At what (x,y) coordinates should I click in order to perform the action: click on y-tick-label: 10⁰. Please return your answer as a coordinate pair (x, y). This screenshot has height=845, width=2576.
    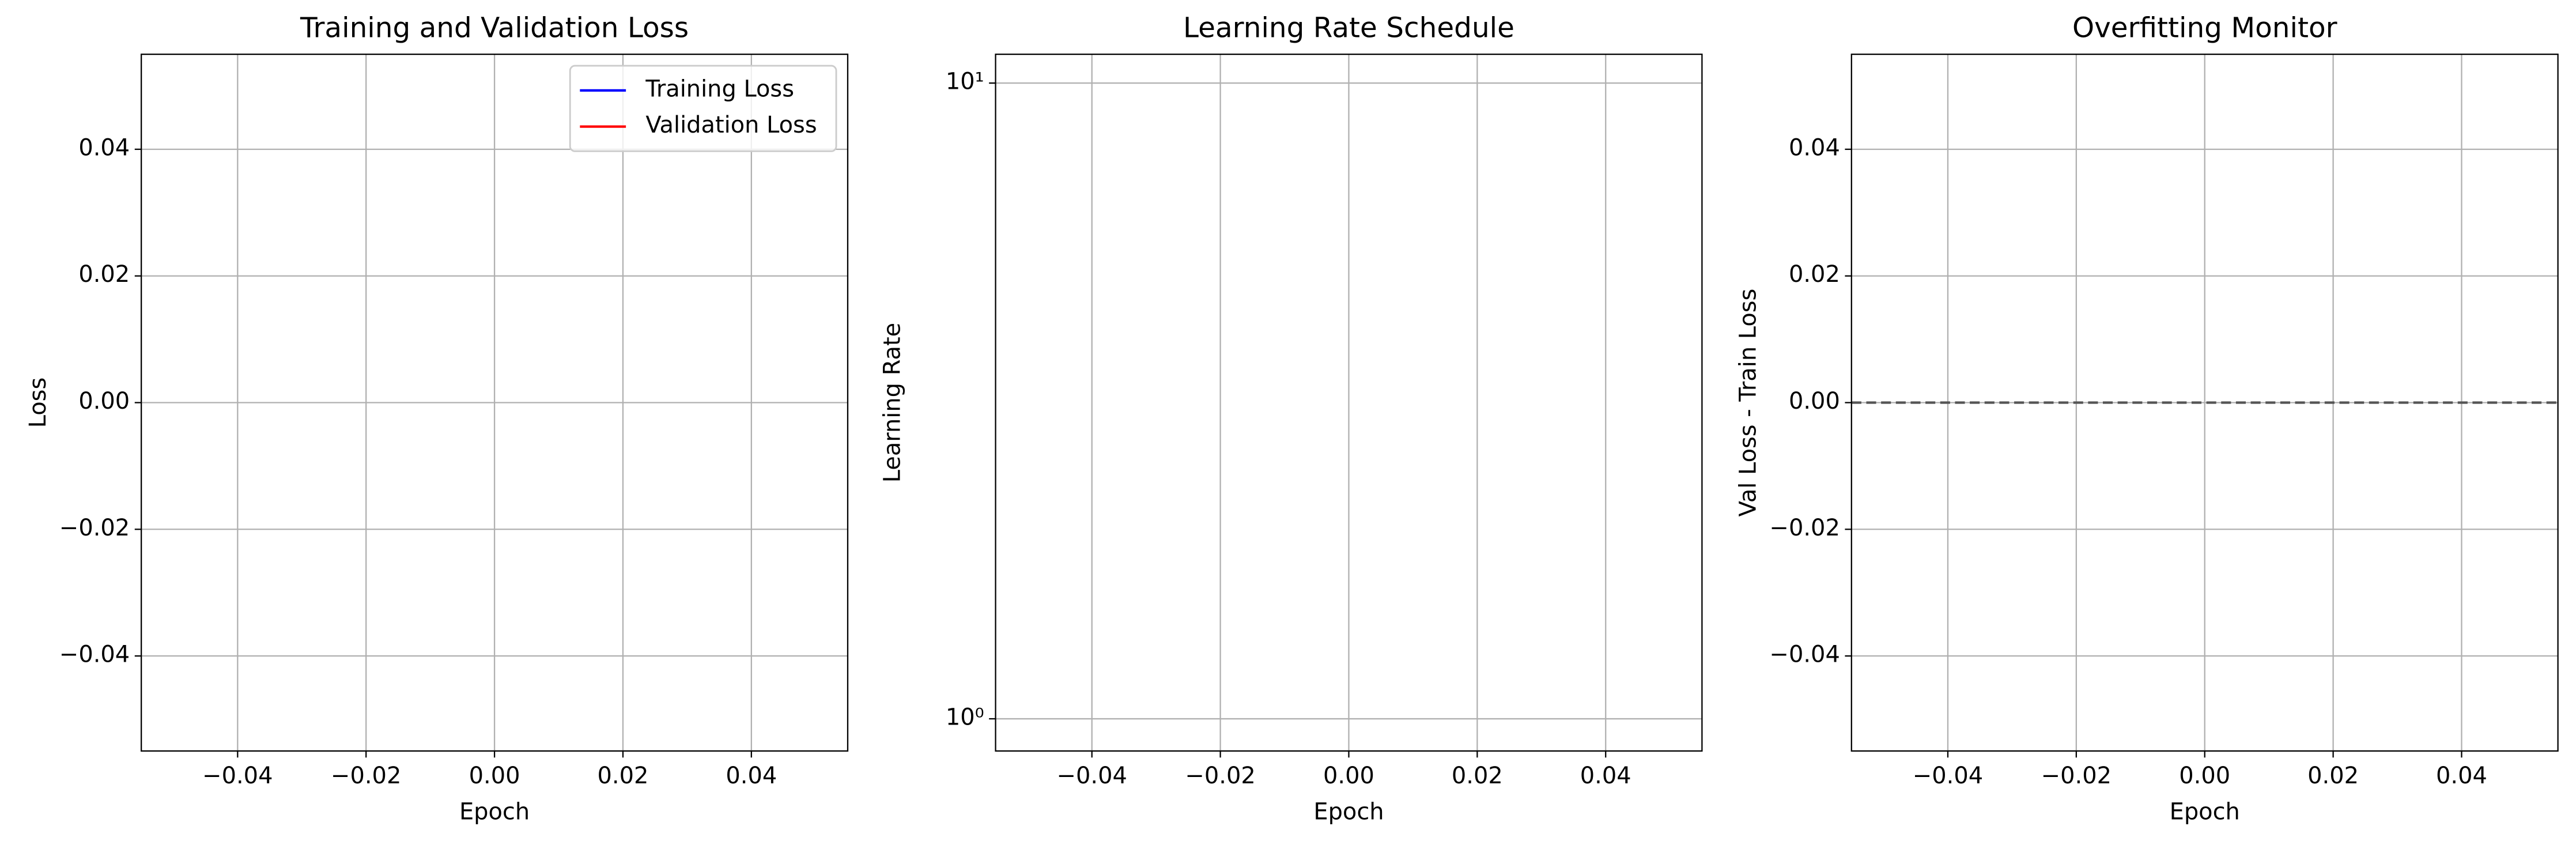
    Looking at the image, I should click on (965, 717).